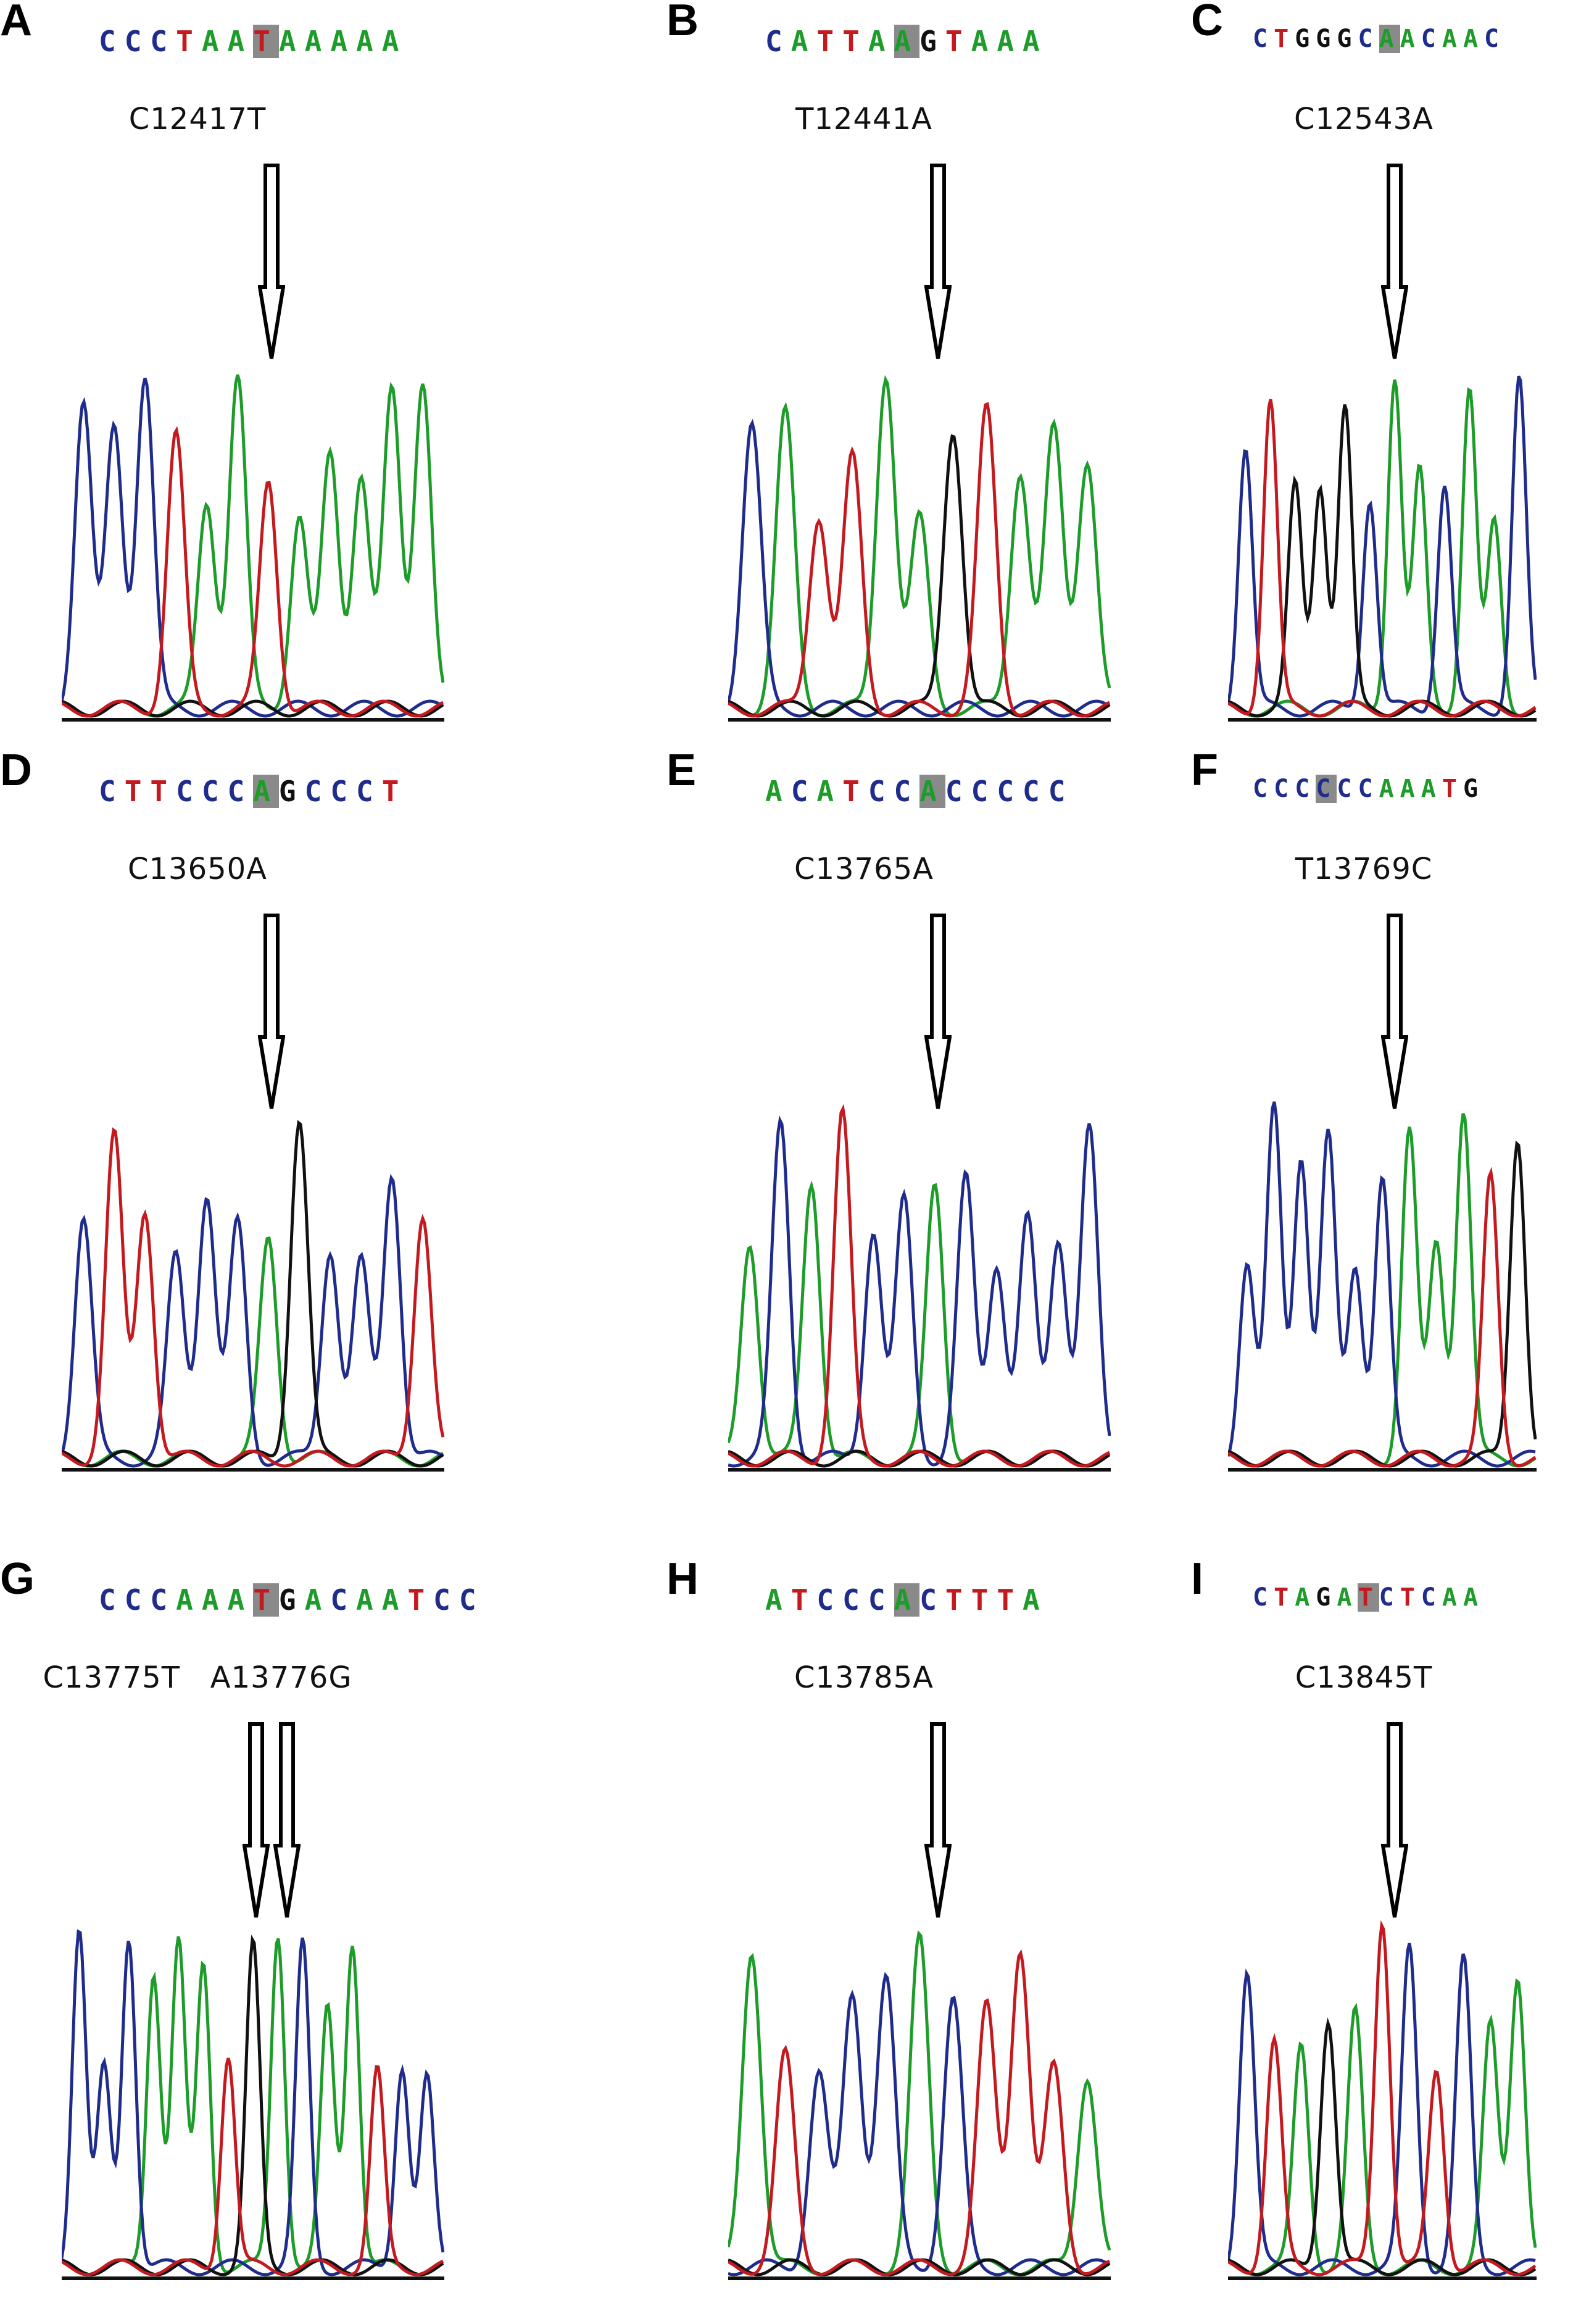  I want to click on base-sequence: ACATCCACCCCC, so click(920, 791).